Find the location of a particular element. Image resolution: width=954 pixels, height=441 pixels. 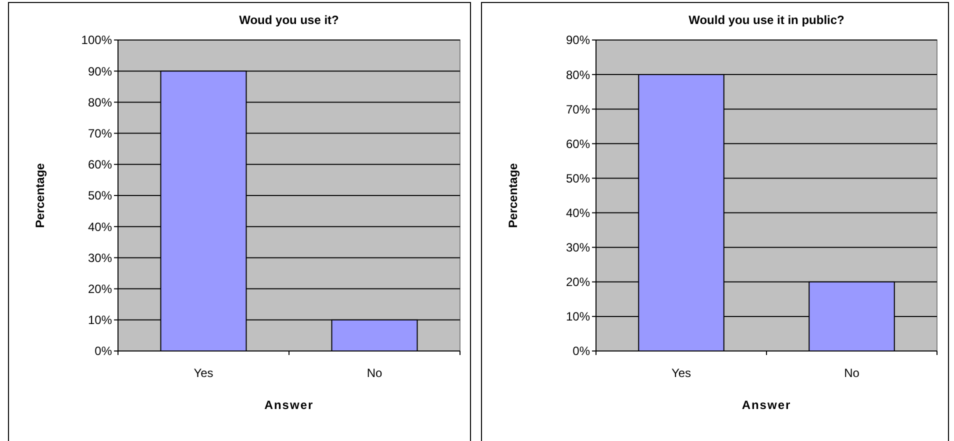

chart-title: Would you use it in public? is located at coordinates (766, 20).